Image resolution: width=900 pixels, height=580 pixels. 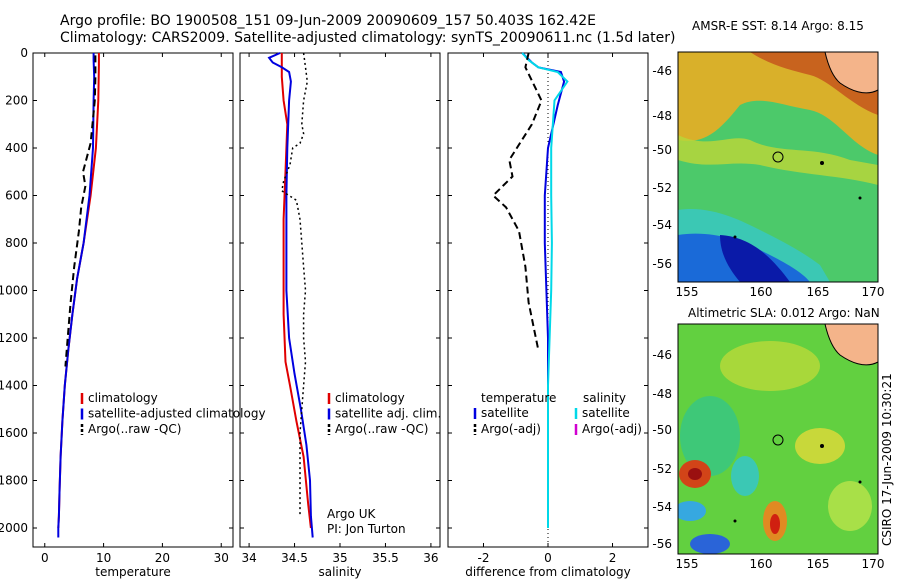 What do you see at coordinates (604, 398) in the screenshot?
I see `legend-heading: salinity` at bounding box center [604, 398].